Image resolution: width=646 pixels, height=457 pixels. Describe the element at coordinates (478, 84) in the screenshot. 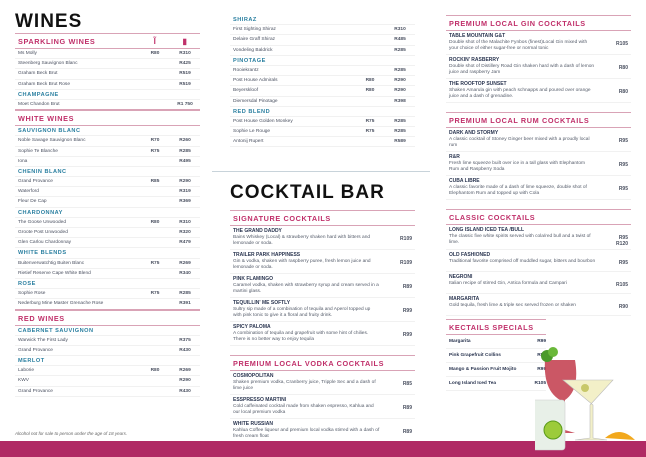

I see `cocktail-name: THE ROOFTOP SUNSET` at that location.